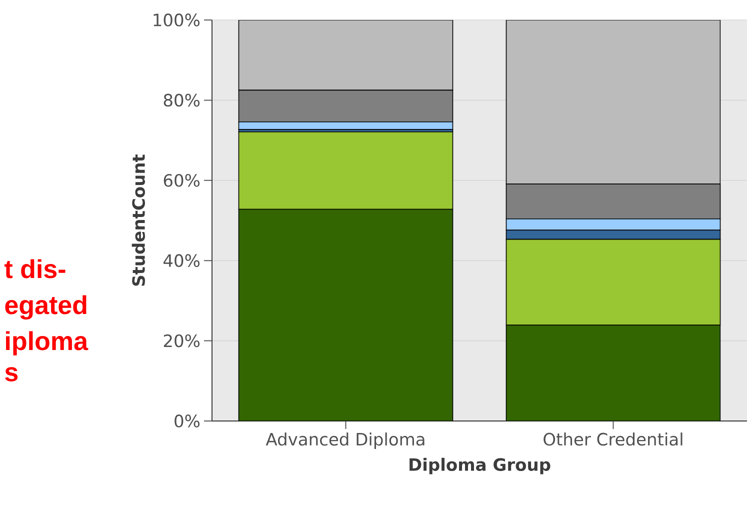  What do you see at coordinates (613, 439) in the screenshot?
I see `x-tick-label: Other Credential` at bounding box center [613, 439].